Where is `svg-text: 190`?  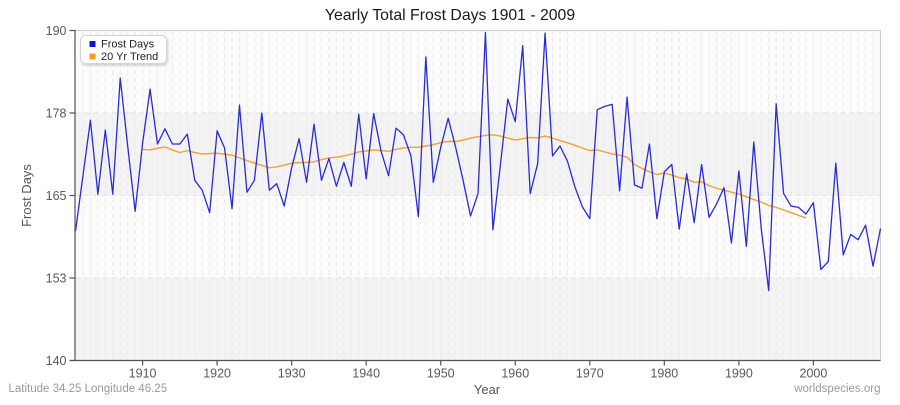 svg-text: 190 is located at coordinates (56, 31).